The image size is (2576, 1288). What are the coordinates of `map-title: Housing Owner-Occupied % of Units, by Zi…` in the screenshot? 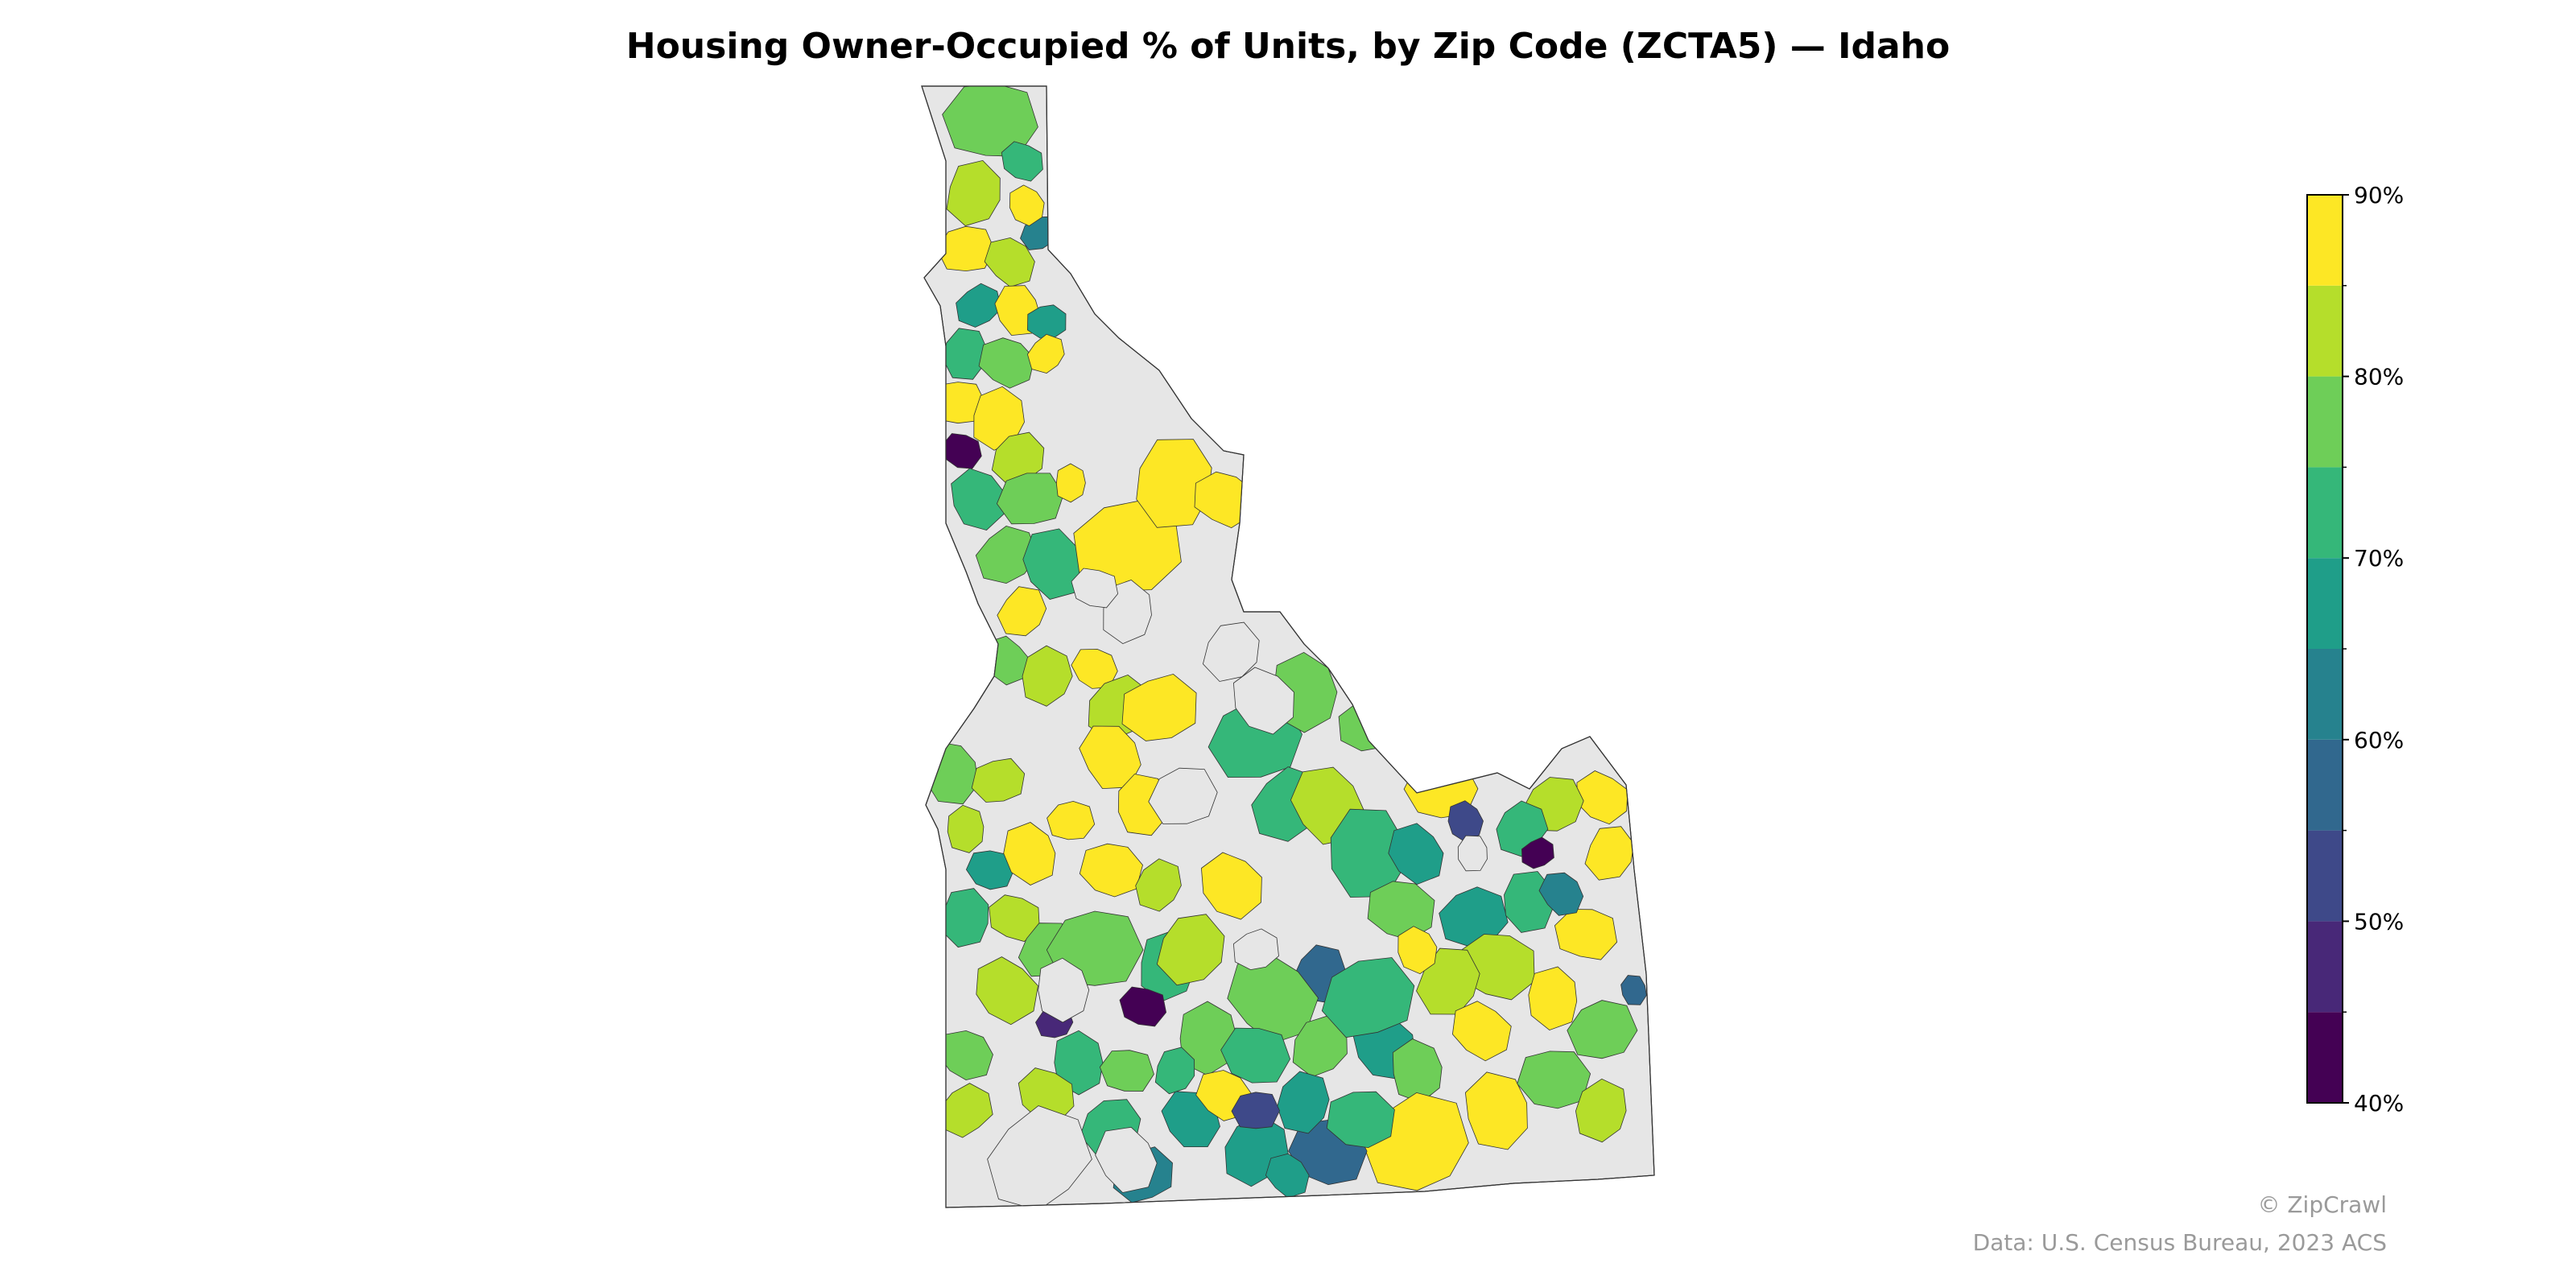 It's located at (1288, 46).